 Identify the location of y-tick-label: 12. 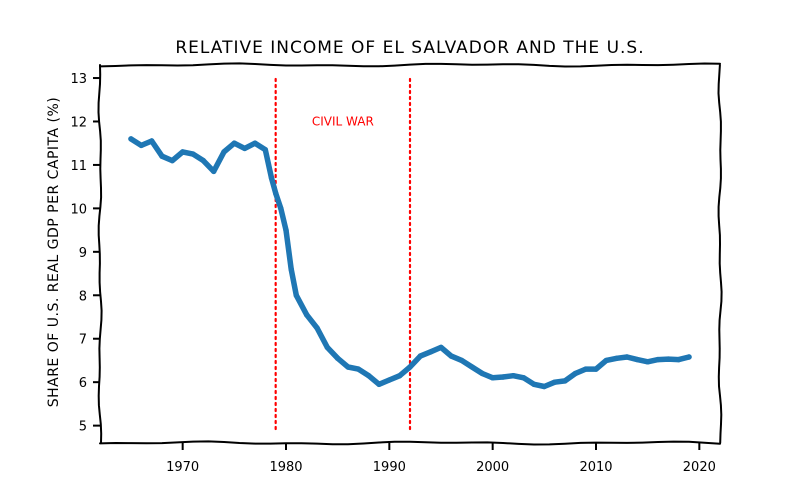
(78, 122).